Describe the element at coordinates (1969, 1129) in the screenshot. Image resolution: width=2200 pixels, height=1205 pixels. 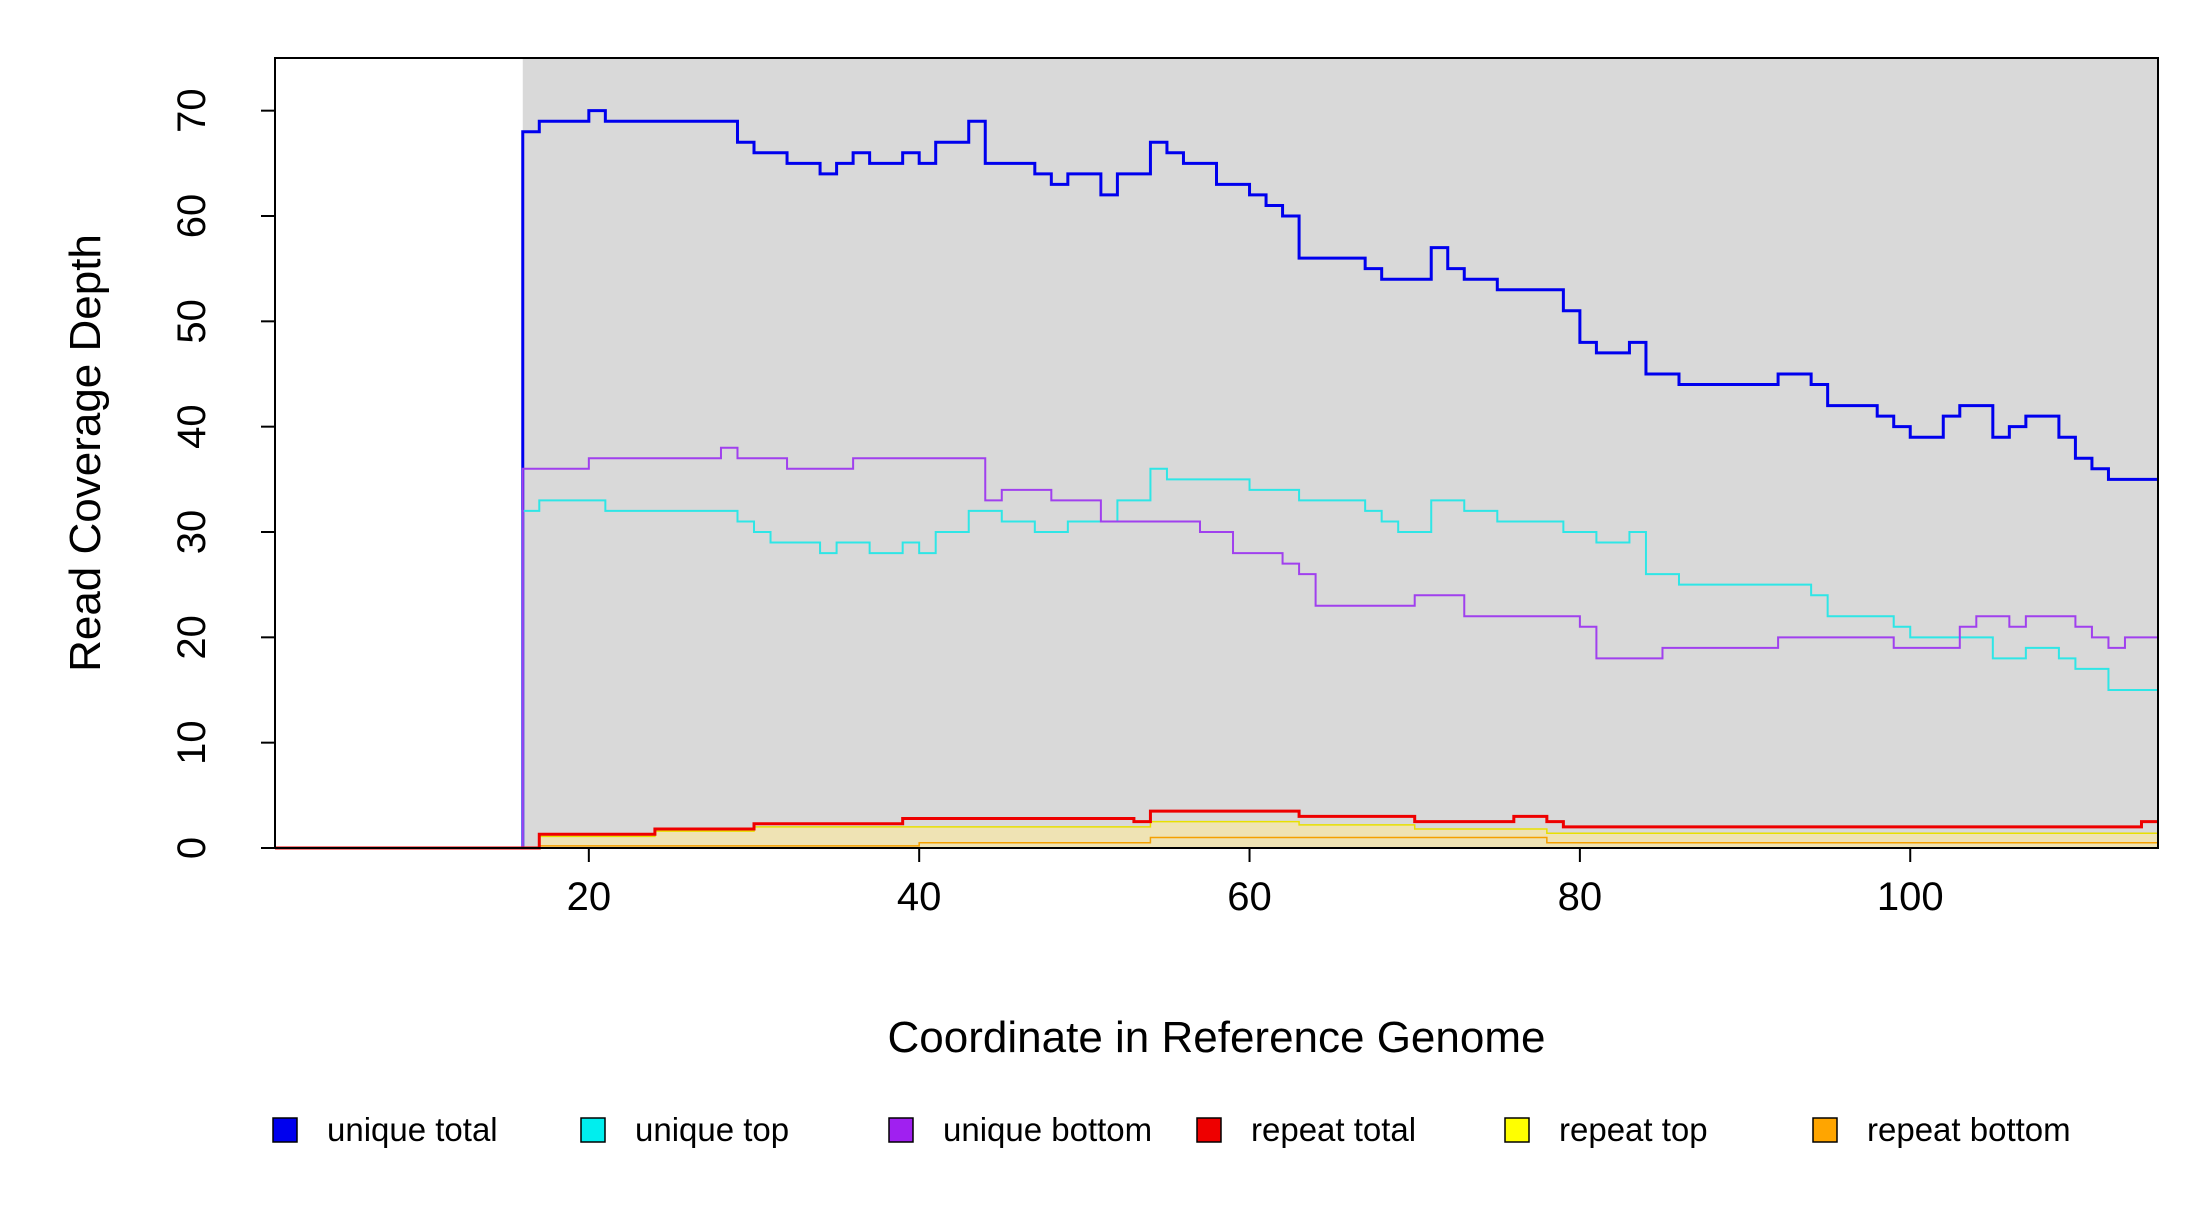
I see `legend-label-repeat-bottom: repeat bottom` at that location.